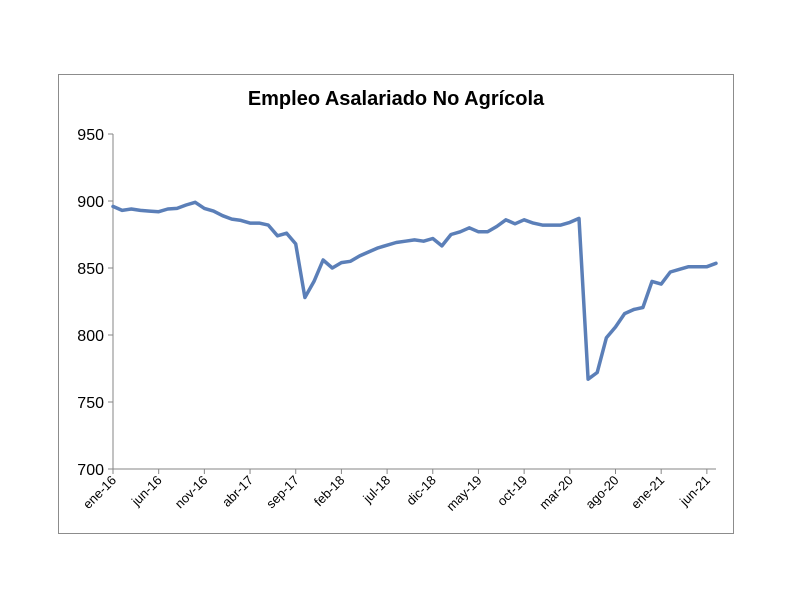 This screenshot has height=612, width=792. Describe the element at coordinates (329, 491) in the screenshot. I see `x-tick-label: feb-18` at that location.